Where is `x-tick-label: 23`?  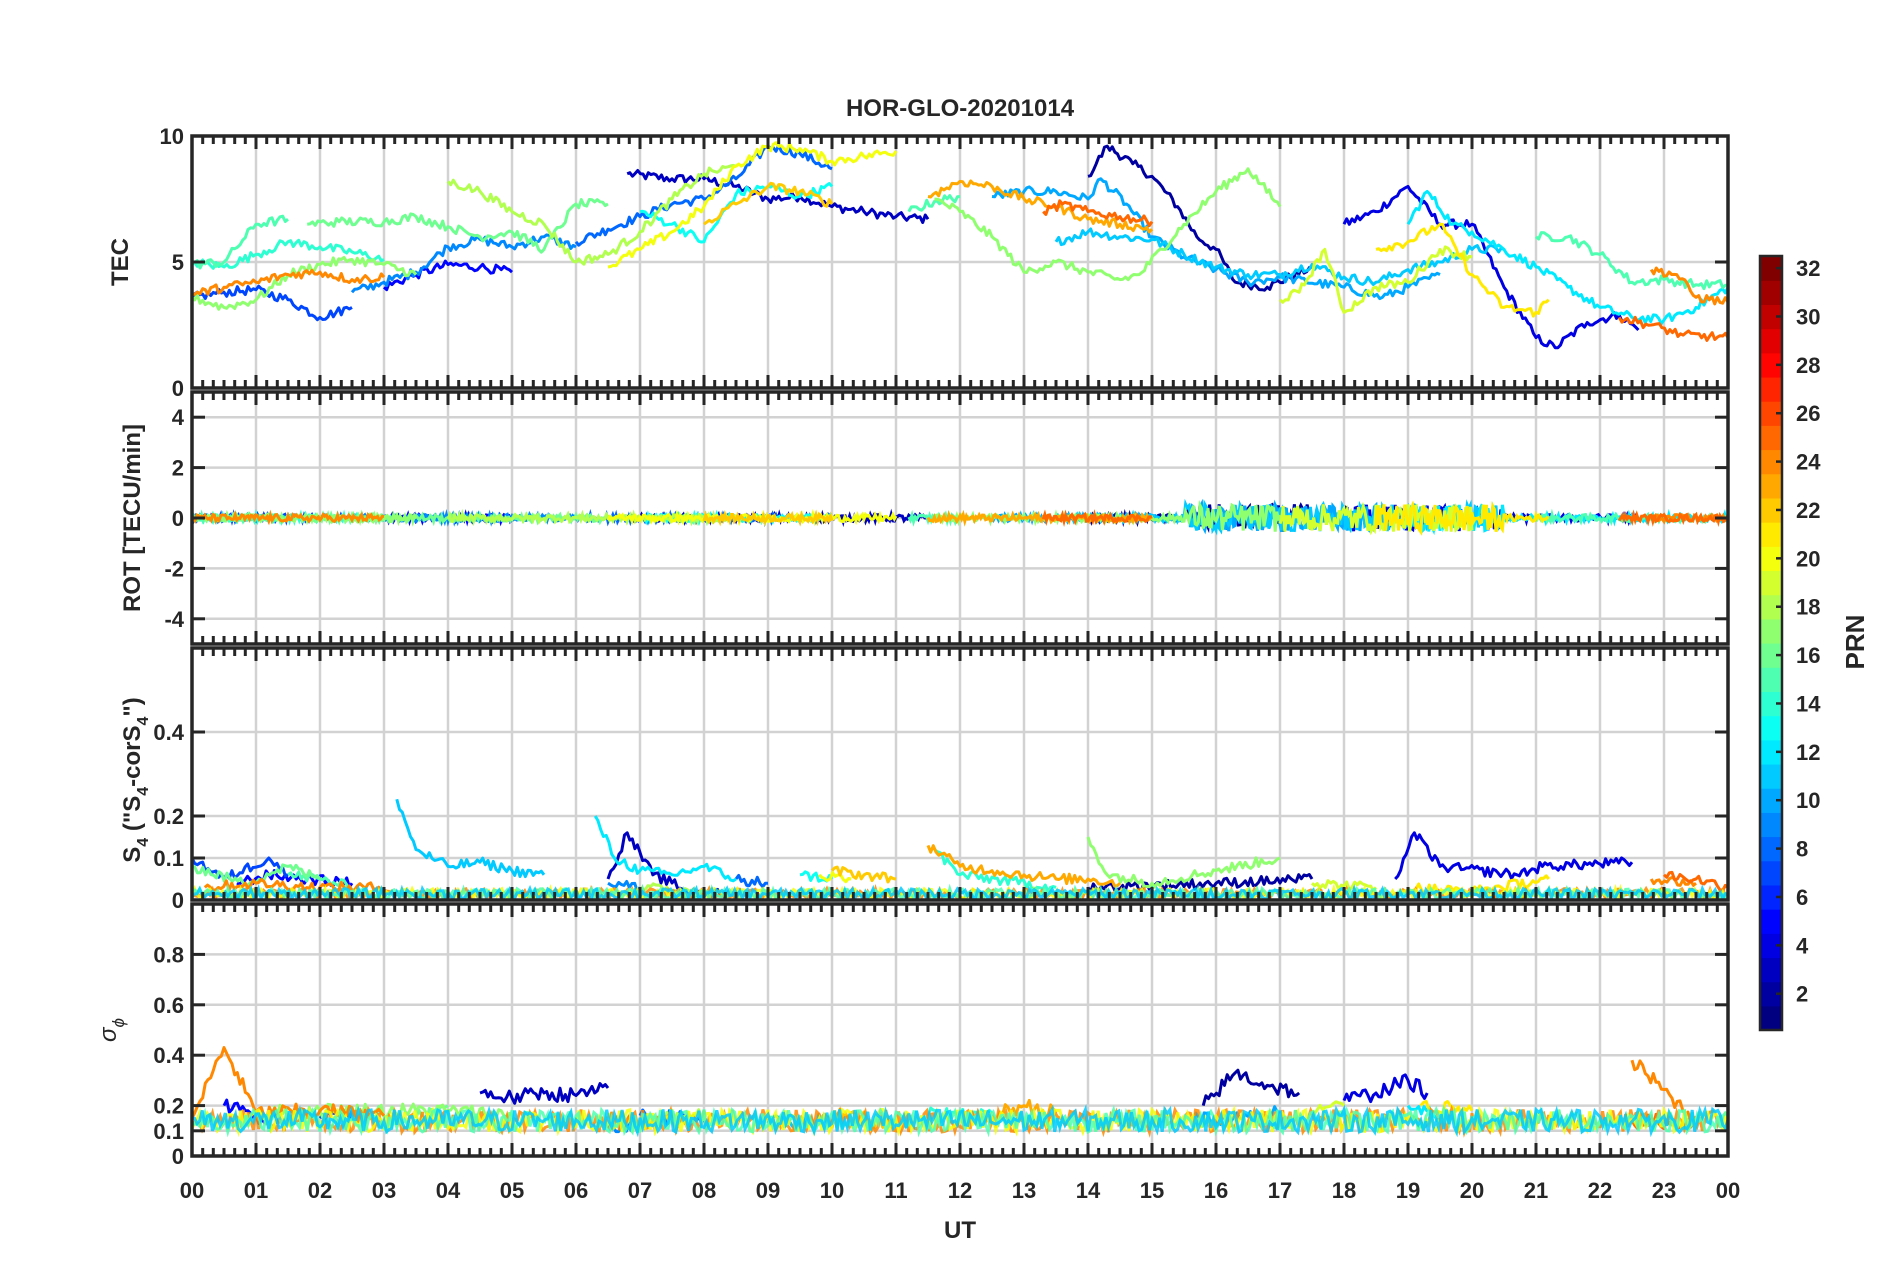 x-tick-label: 23 is located at coordinates (1664, 1190).